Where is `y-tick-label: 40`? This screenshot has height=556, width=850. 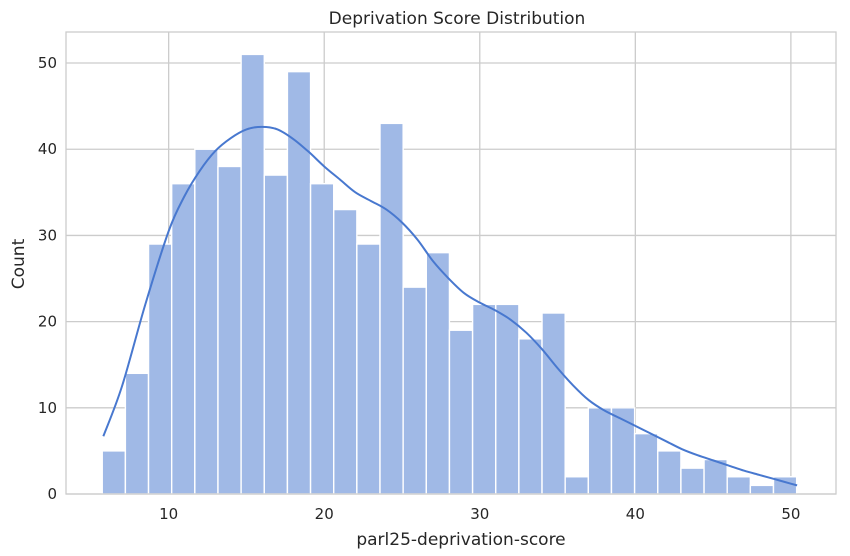
y-tick-label: 40 is located at coordinates (47, 149).